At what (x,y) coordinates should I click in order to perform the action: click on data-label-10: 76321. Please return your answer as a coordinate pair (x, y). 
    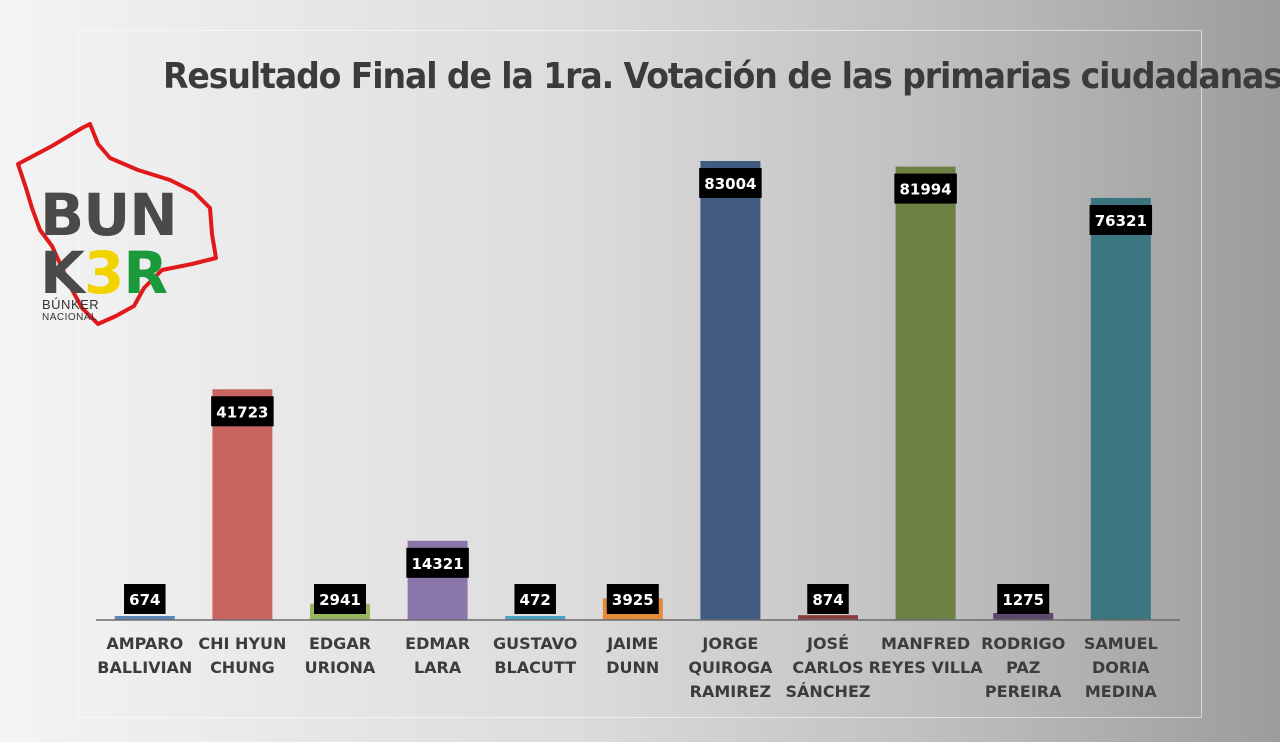
    Looking at the image, I should click on (1121, 221).